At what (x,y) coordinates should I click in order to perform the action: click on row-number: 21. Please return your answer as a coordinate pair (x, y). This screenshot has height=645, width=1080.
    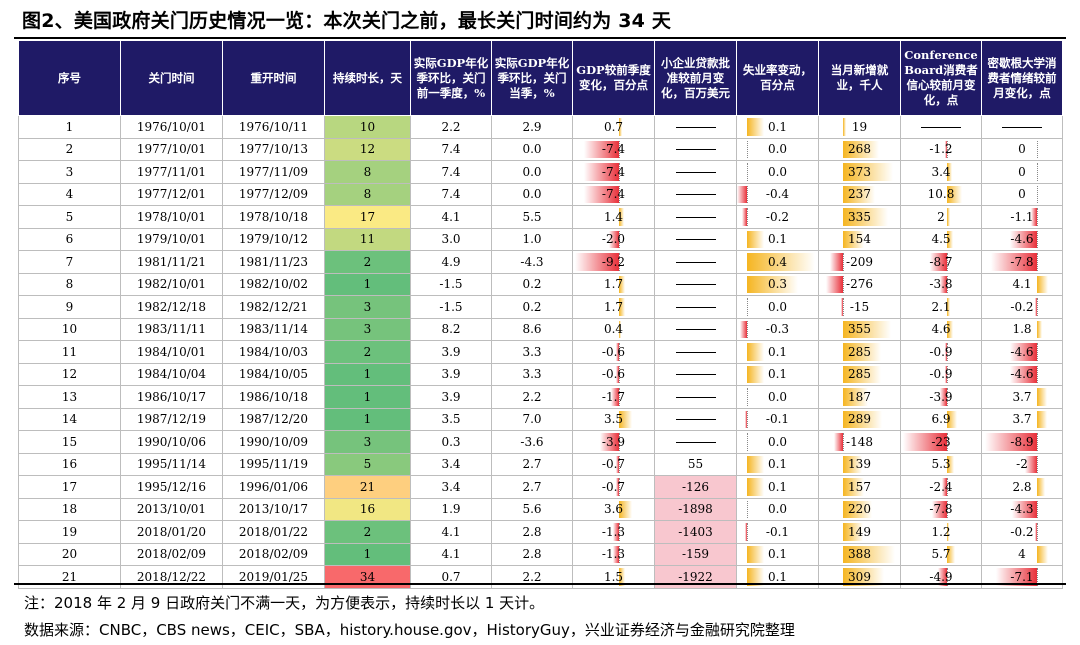
    Looking at the image, I should click on (69, 577).